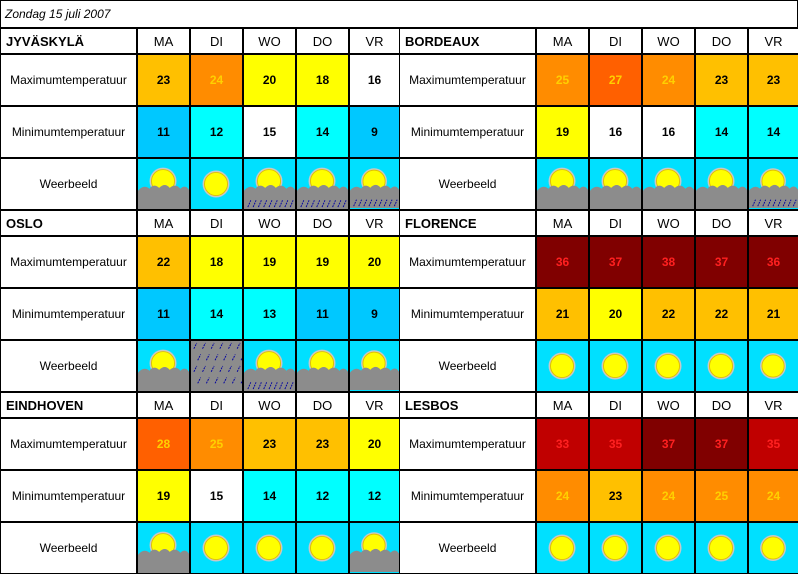  I want to click on rain-icon, so click(216, 366).